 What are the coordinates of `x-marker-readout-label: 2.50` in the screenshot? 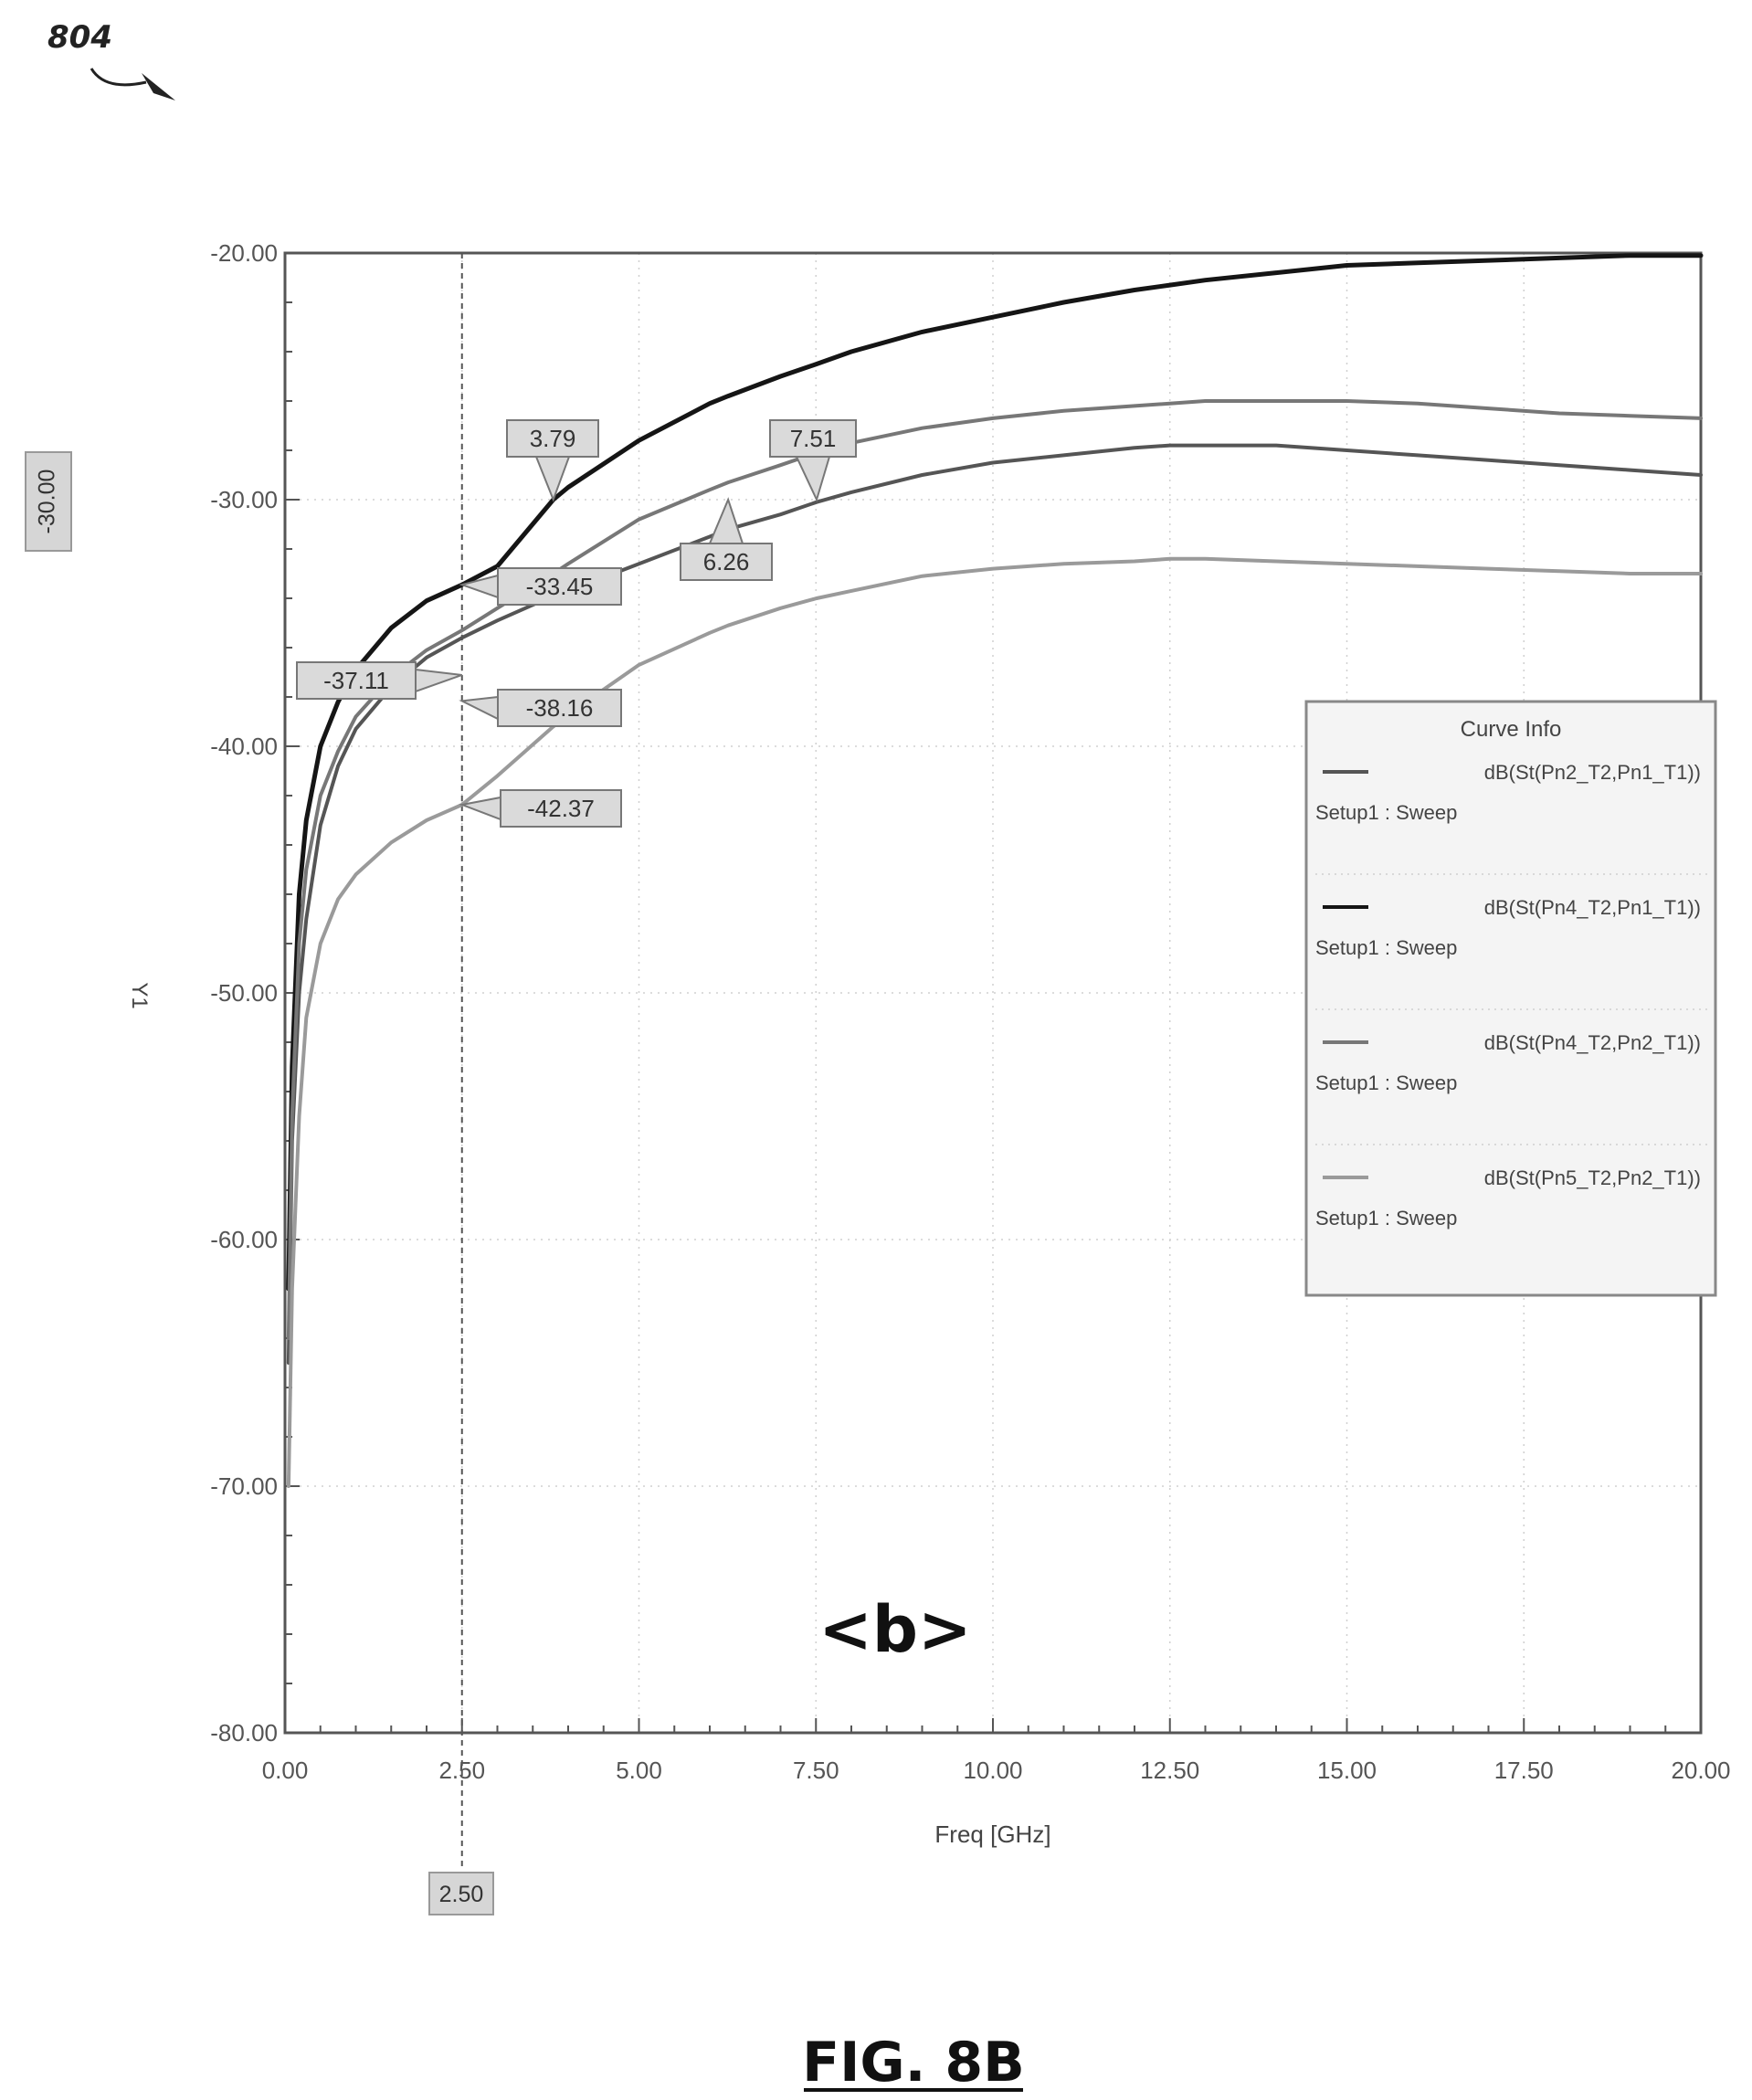 It's located at (461, 1895).